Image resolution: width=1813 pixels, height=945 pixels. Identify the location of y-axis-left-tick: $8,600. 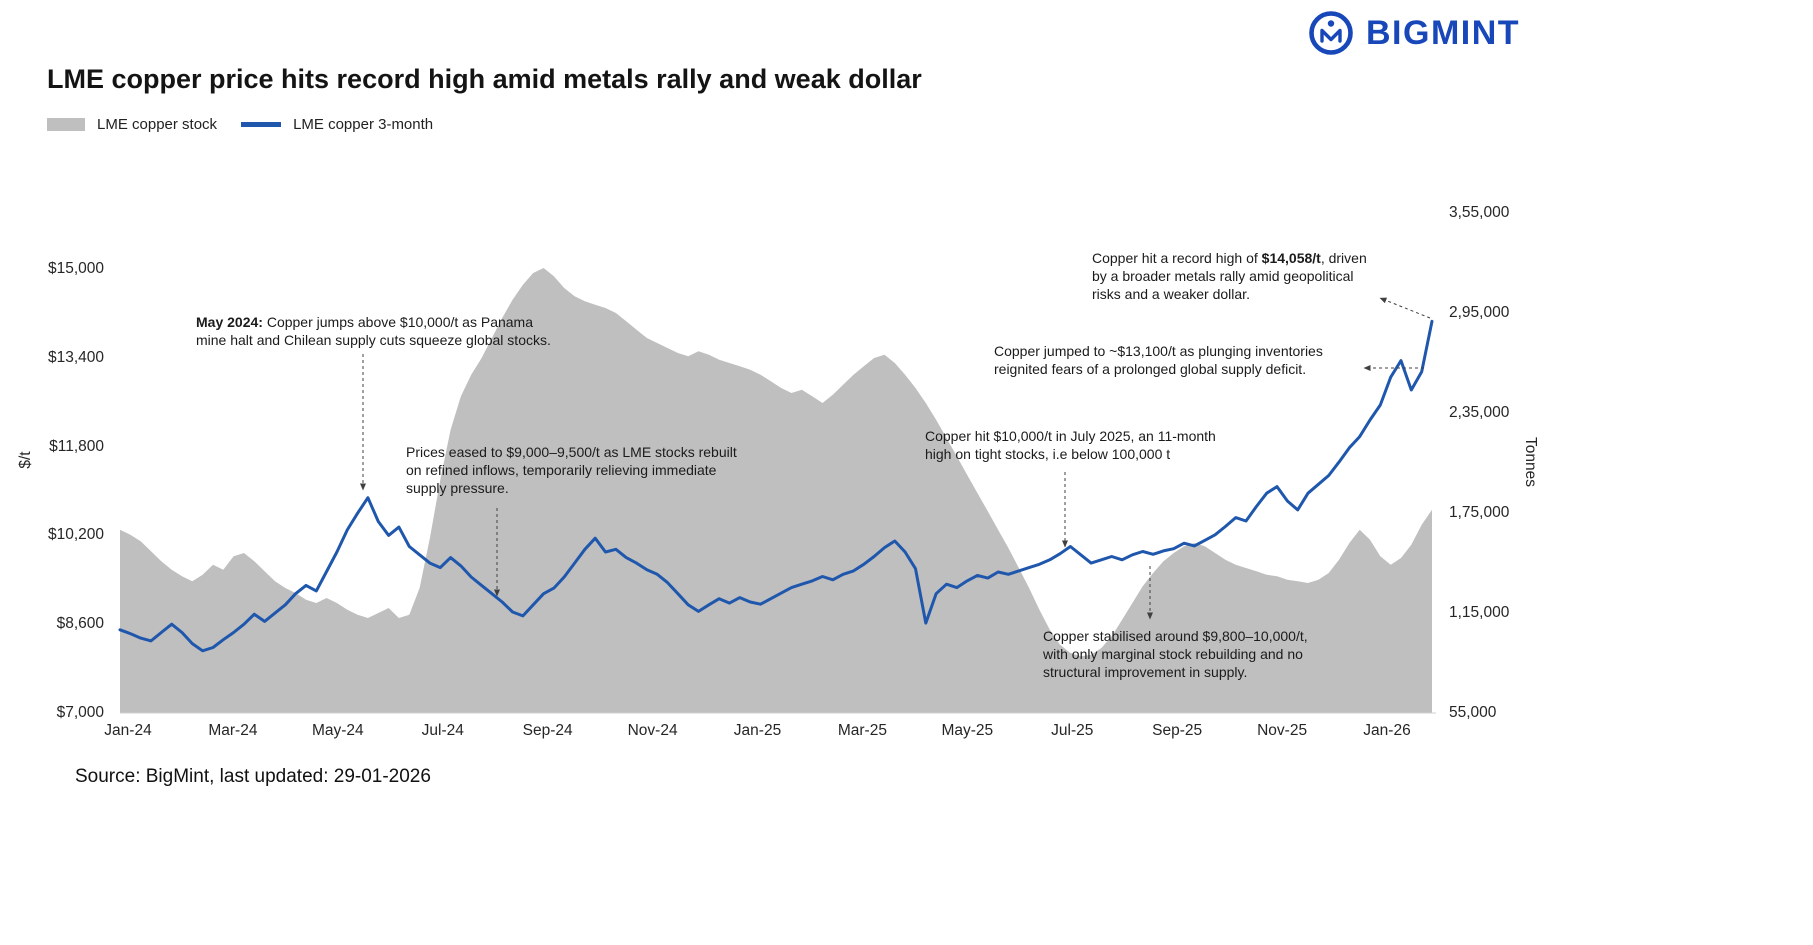
(80, 624).